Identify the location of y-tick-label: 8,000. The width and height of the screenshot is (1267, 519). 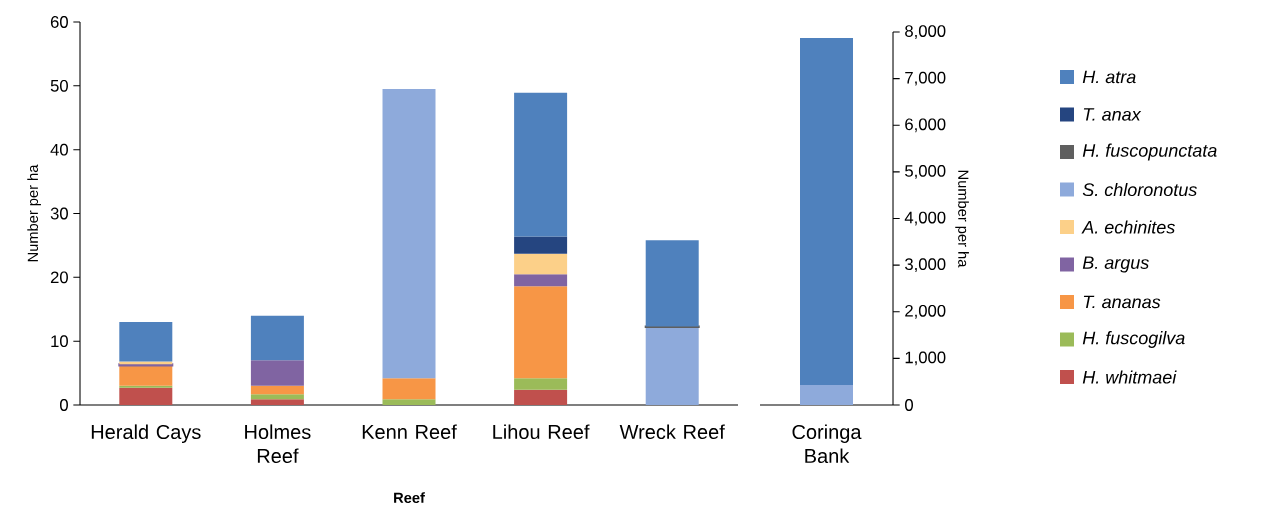
(925, 32).